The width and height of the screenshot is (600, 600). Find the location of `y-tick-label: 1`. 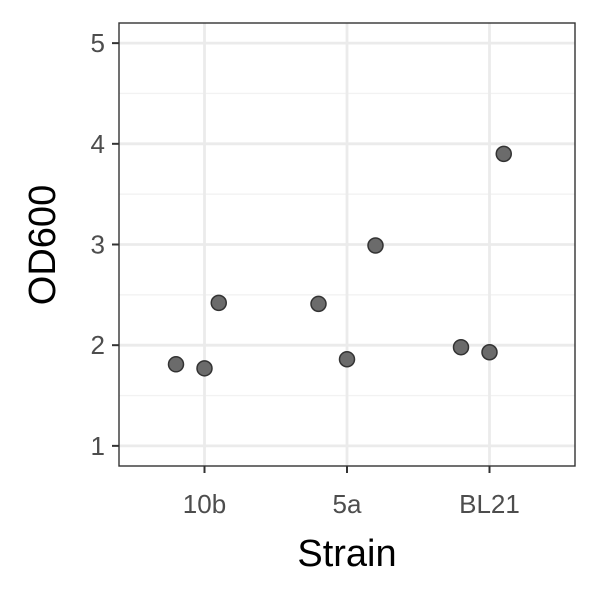

y-tick-label: 1 is located at coordinates (98, 446).